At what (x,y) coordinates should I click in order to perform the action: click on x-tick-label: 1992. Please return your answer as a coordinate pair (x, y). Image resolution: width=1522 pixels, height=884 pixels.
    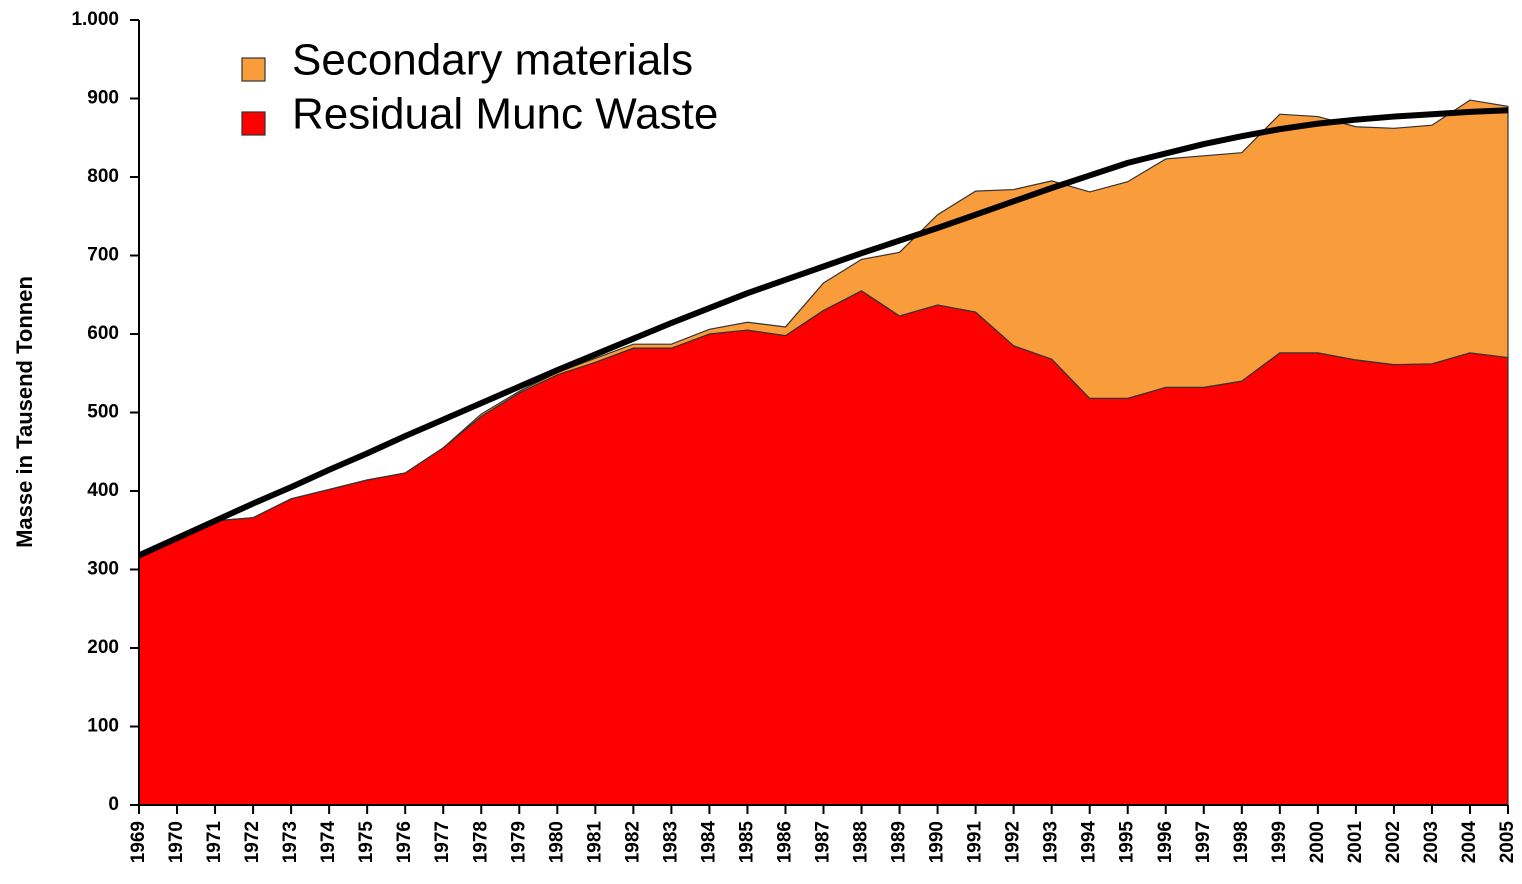
    Looking at the image, I should click on (1013, 842).